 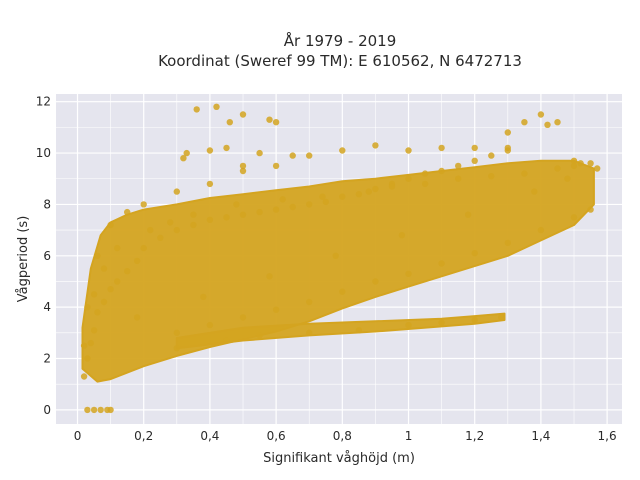 What do you see at coordinates (340, 331) in the screenshot?
I see `lower-swell-branch` at bounding box center [340, 331].